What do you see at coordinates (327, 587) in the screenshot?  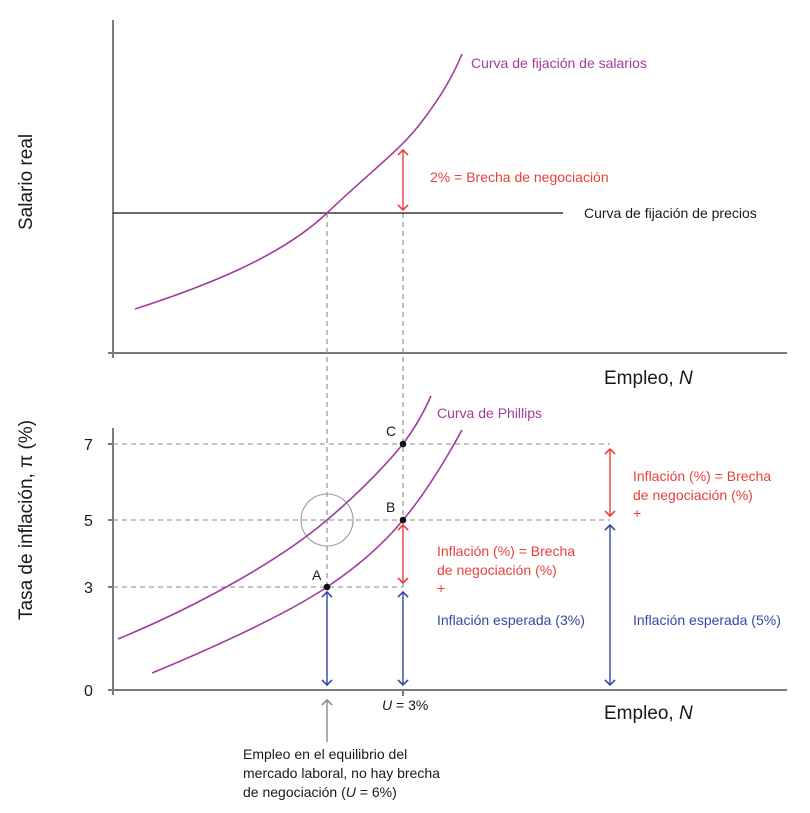 I see `point-a` at bounding box center [327, 587].